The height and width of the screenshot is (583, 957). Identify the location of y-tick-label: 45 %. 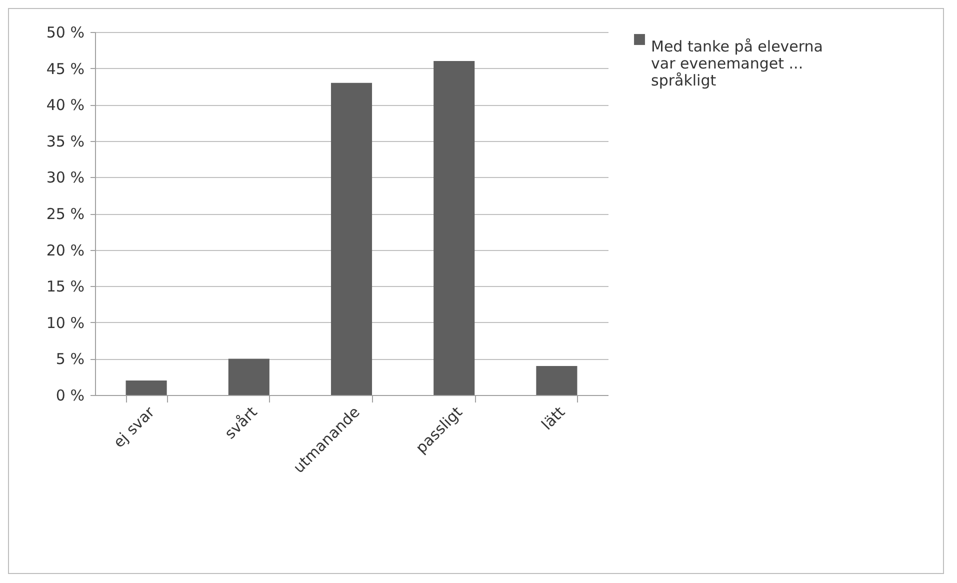
(65, 69).